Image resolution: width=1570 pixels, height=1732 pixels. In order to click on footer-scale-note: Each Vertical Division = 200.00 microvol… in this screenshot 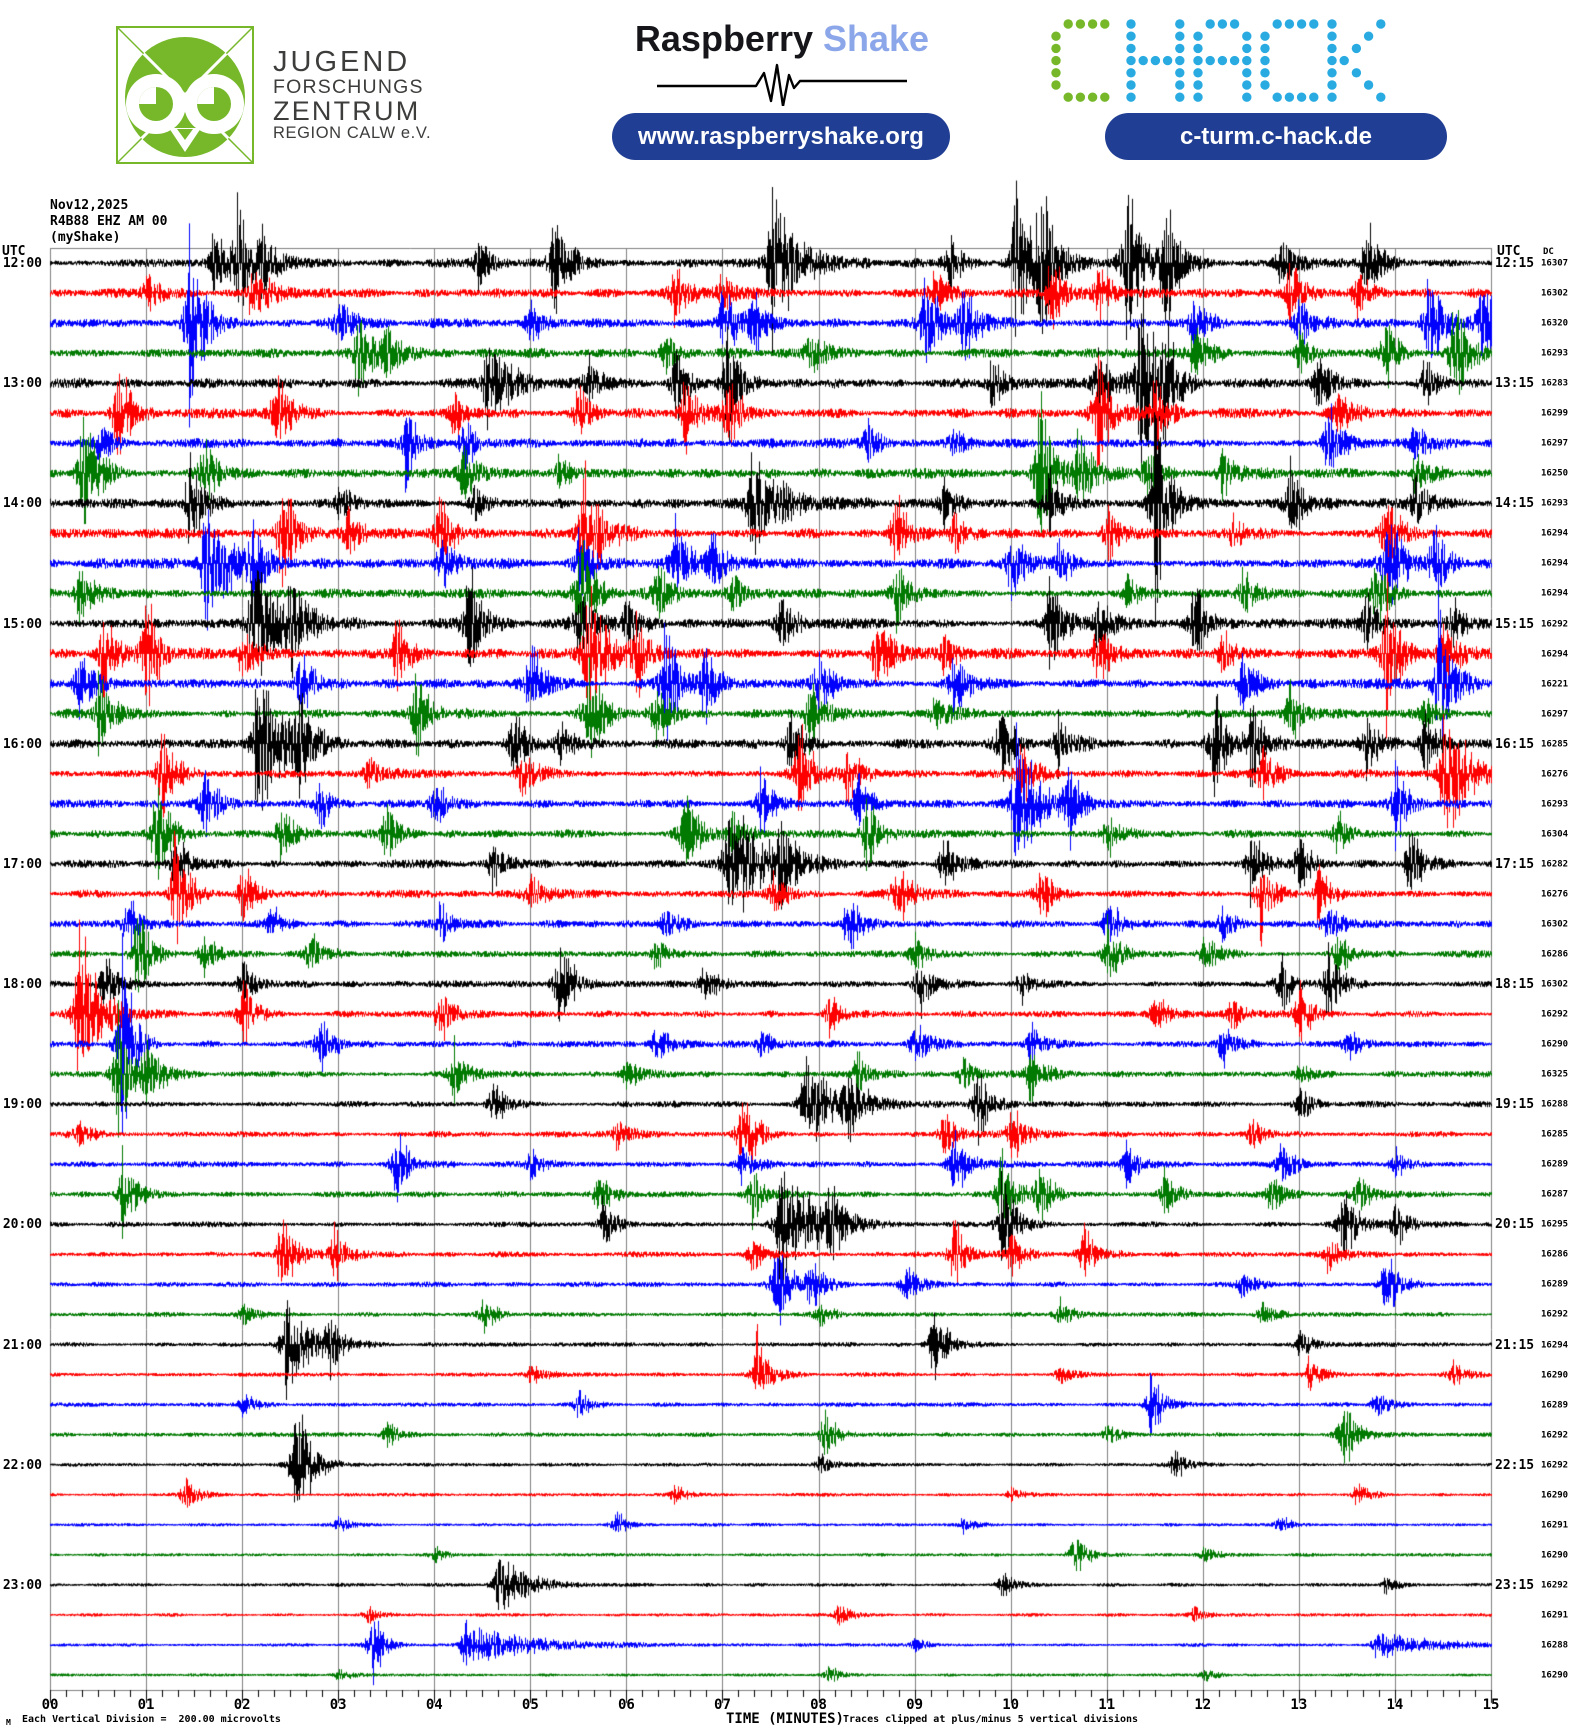, I will do `click(151, 1719)`.